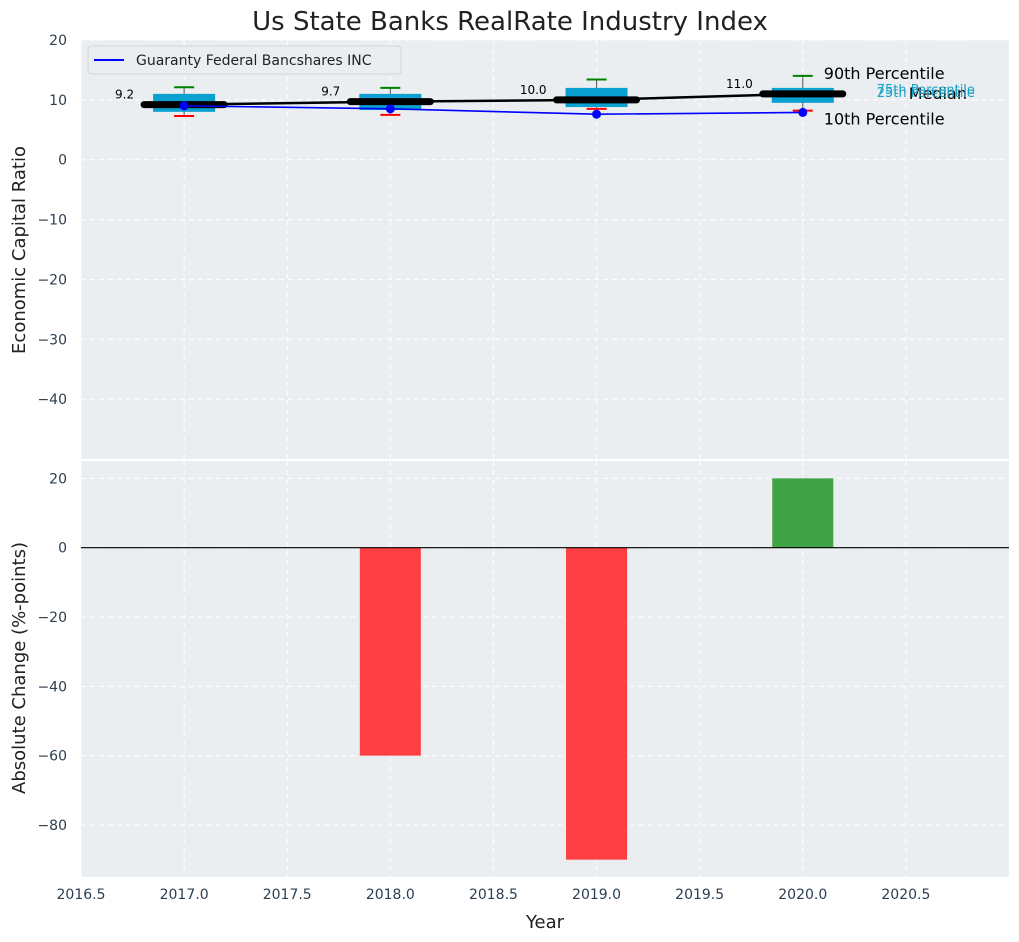  I want to click on bottom-y-tick-label: −20, so click(52, 618).